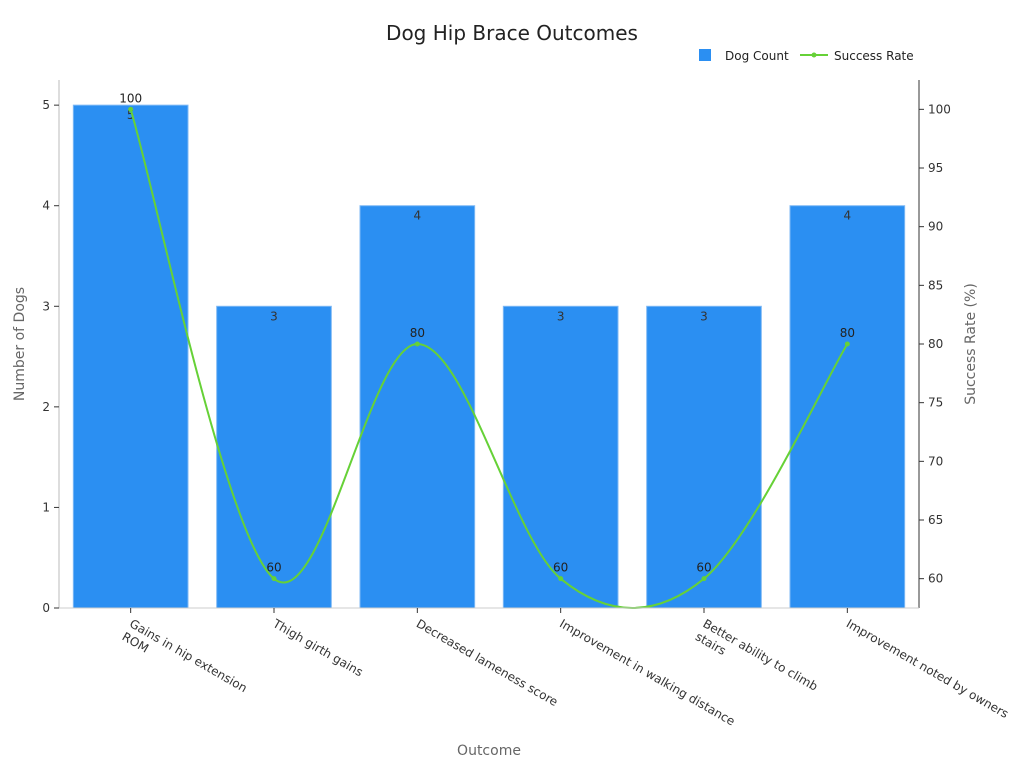 The image size is (1024, 768). Describe the element at coordinates (46, 105) in the screenshot. I see `left-tick-label: 5` at that location.